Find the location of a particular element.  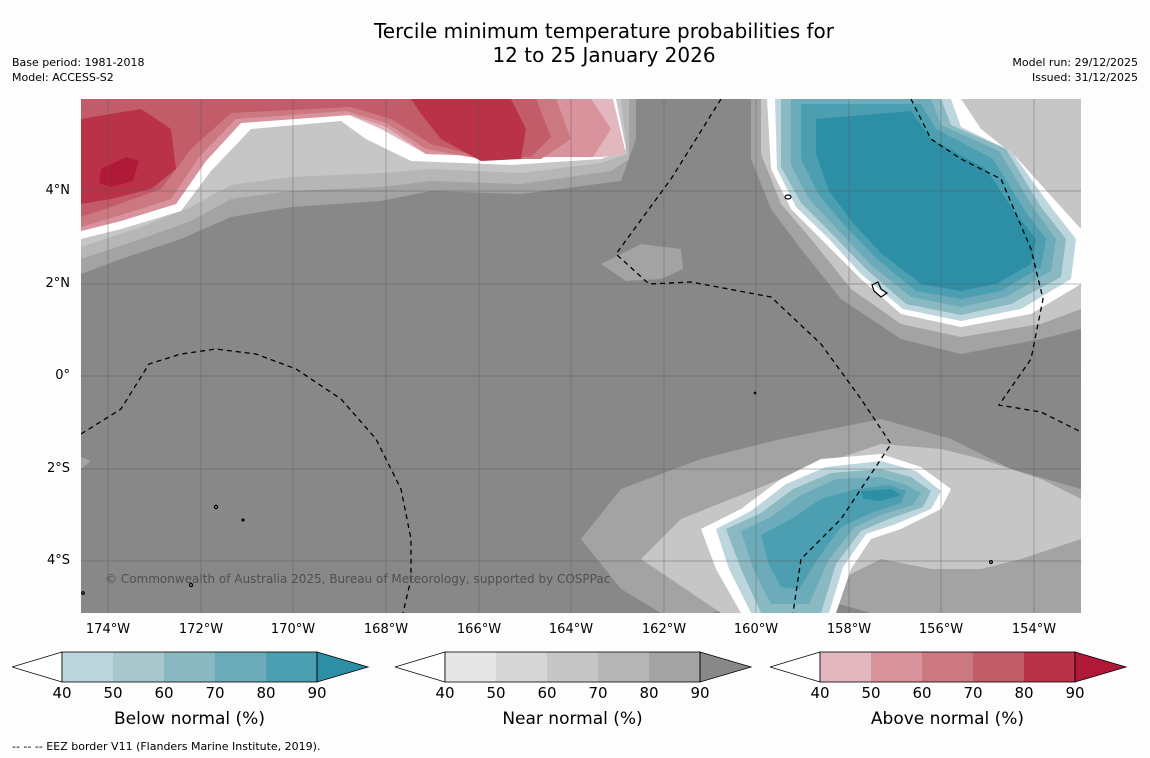

colorbar-near-normal is located at coordinates (573, 669).